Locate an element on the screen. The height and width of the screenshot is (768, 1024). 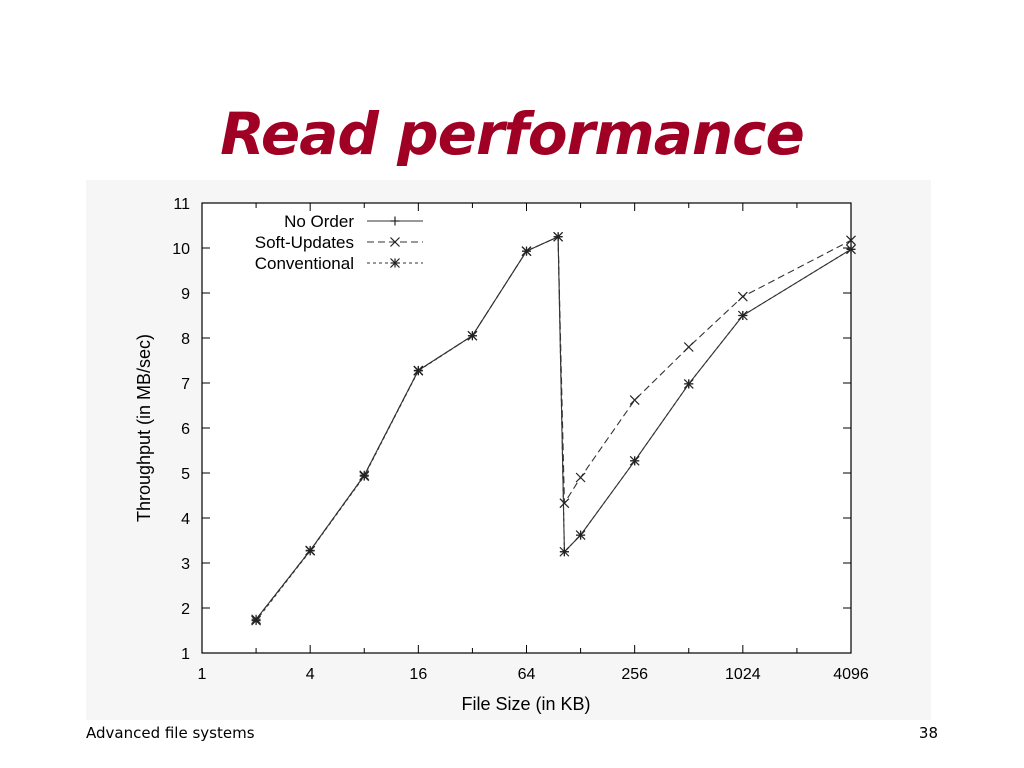
y-tick-label: 5 is located at coordinates (185, 474).